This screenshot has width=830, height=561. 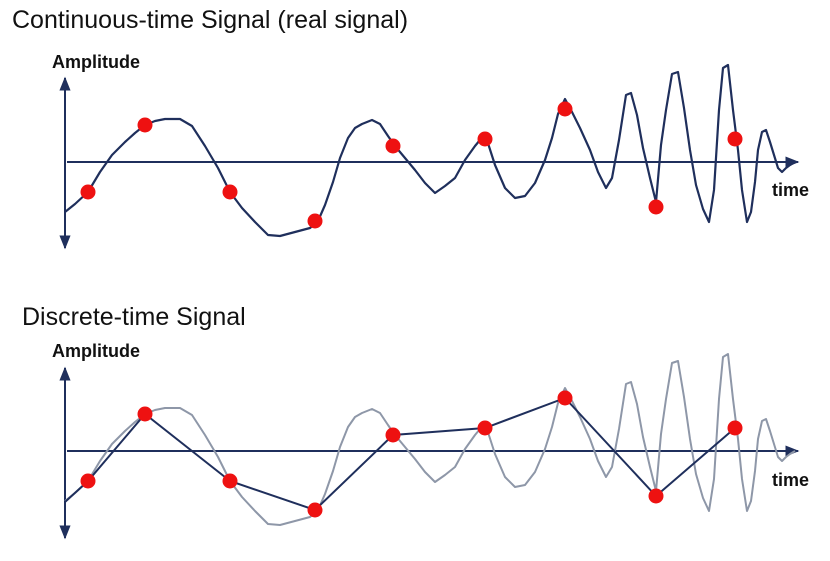 I want to click on continuous-signal-title: Continuous-time Signal (real signal), so click(x=210, y=20).